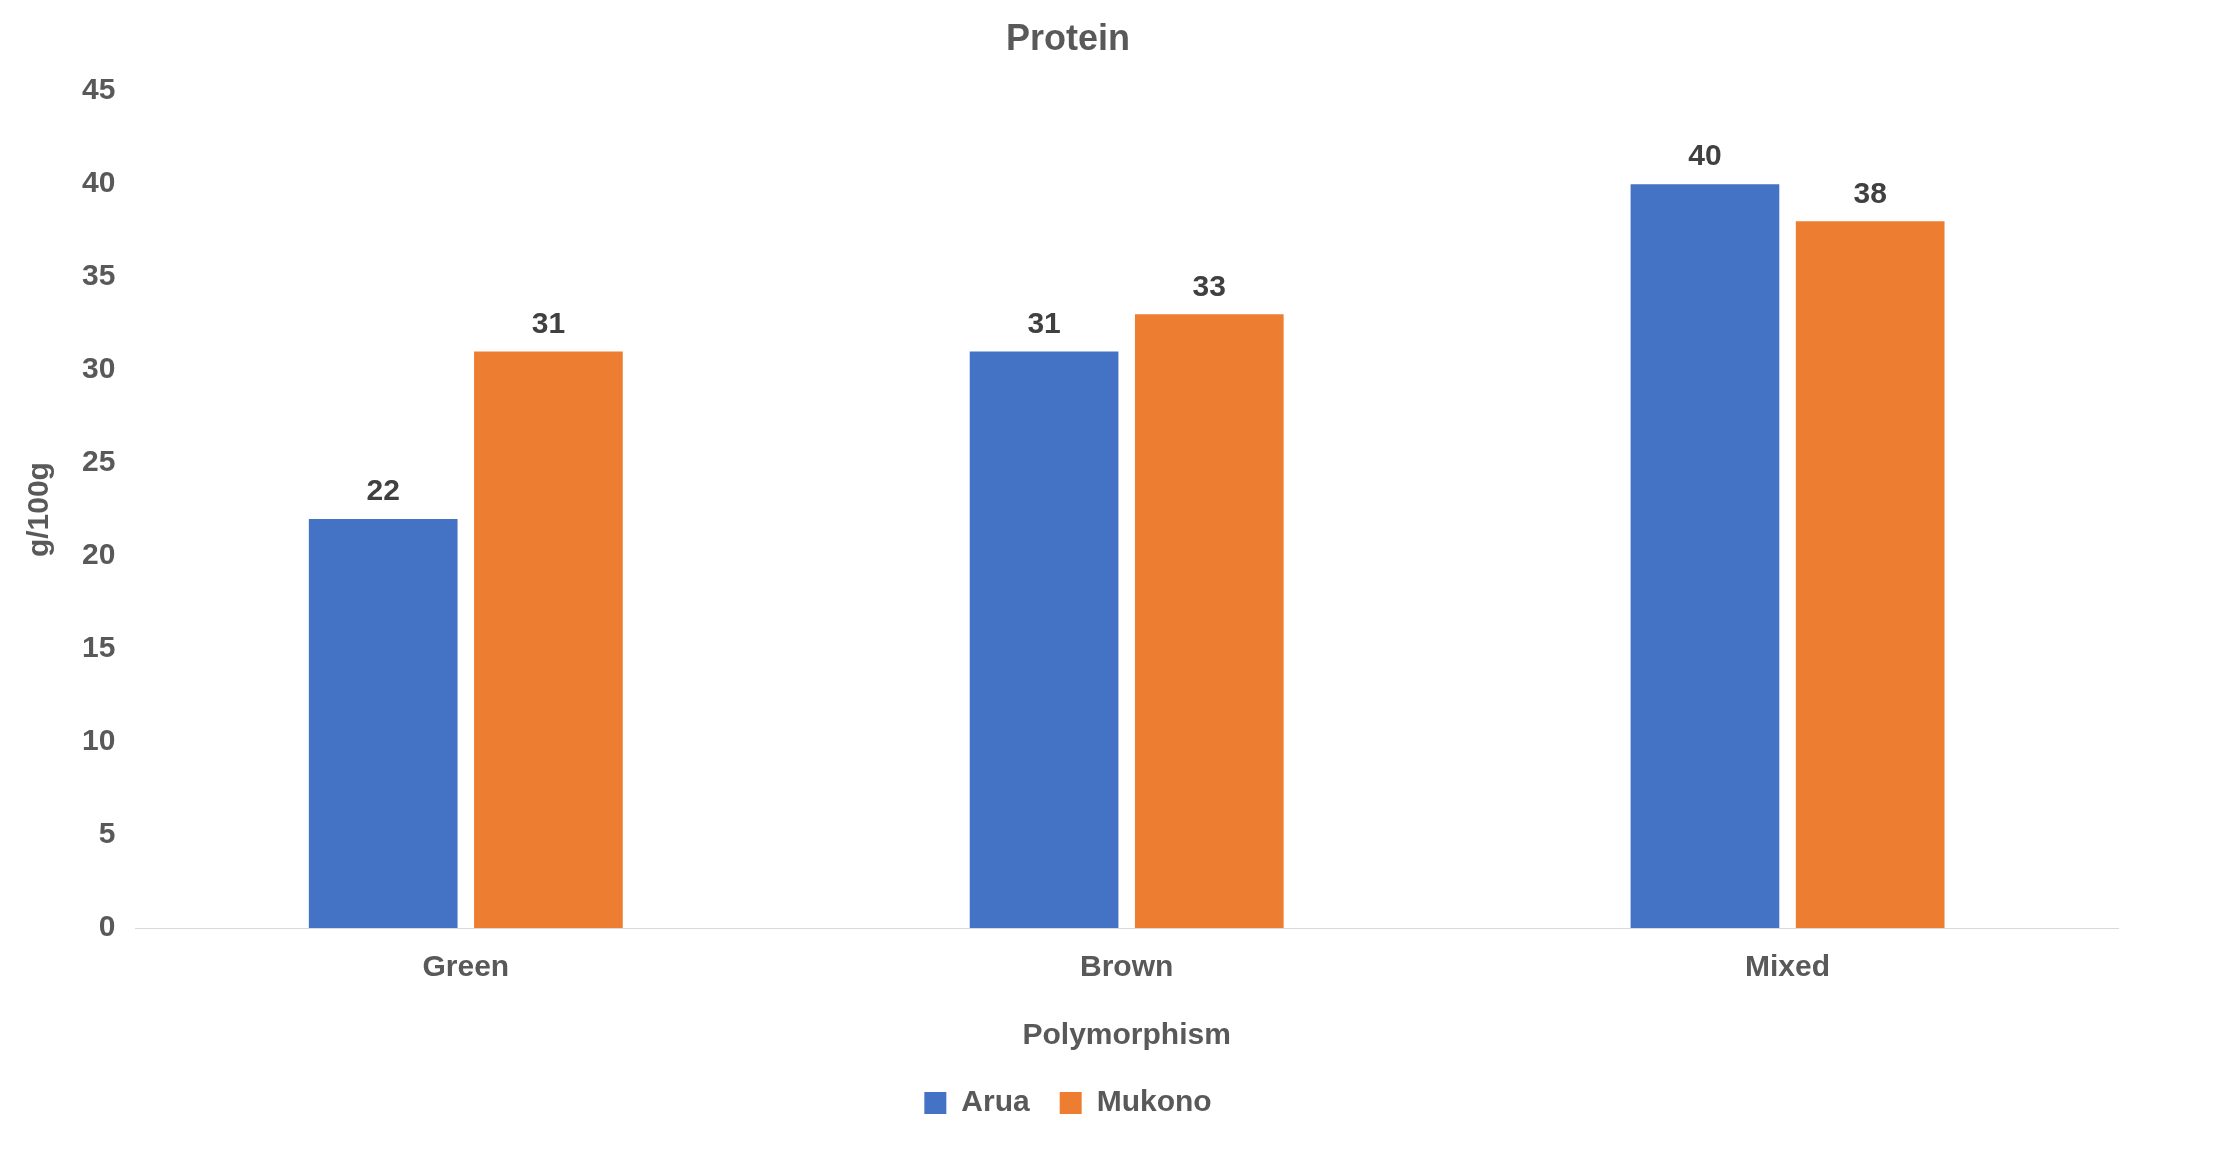 Image resolution: width=2239 pixels, height=1151 pixels. What do you see at coordinates (107, 833) in the screenshot?
I see `y-tick-label: 5` at bounding box center [107, 833].